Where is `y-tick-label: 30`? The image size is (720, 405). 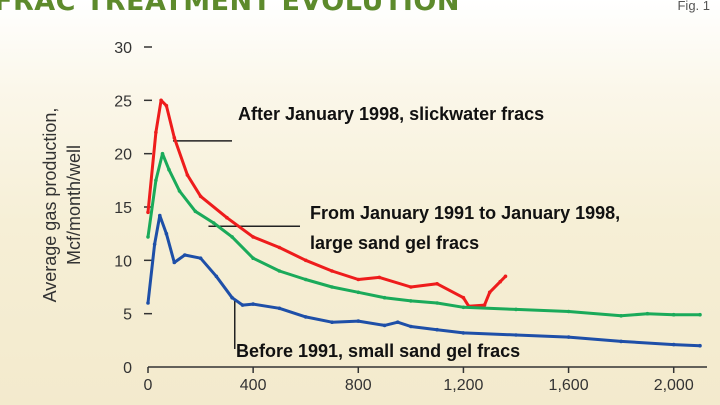 y-tick-label: 30 is located at coordinates (123, 48).